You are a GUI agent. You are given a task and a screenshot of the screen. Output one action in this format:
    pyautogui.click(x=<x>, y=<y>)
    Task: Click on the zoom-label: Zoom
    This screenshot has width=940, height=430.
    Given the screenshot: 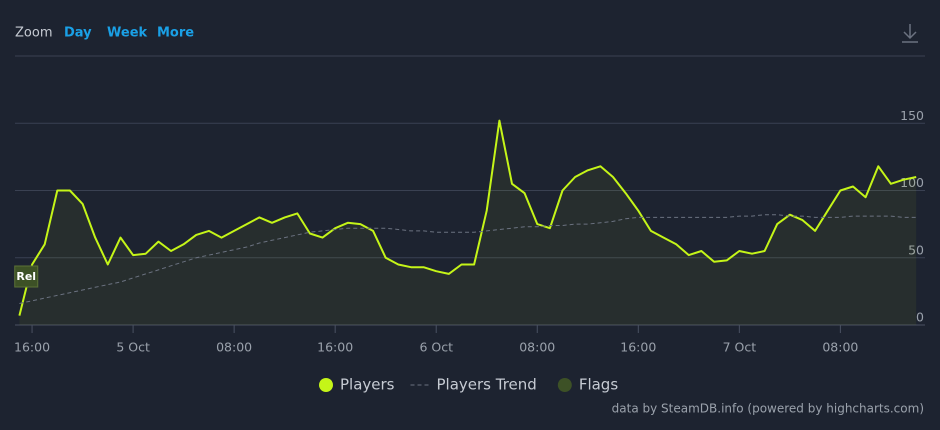 What is the action you would take?
    pyautogui.click(x=33, y=33)
    